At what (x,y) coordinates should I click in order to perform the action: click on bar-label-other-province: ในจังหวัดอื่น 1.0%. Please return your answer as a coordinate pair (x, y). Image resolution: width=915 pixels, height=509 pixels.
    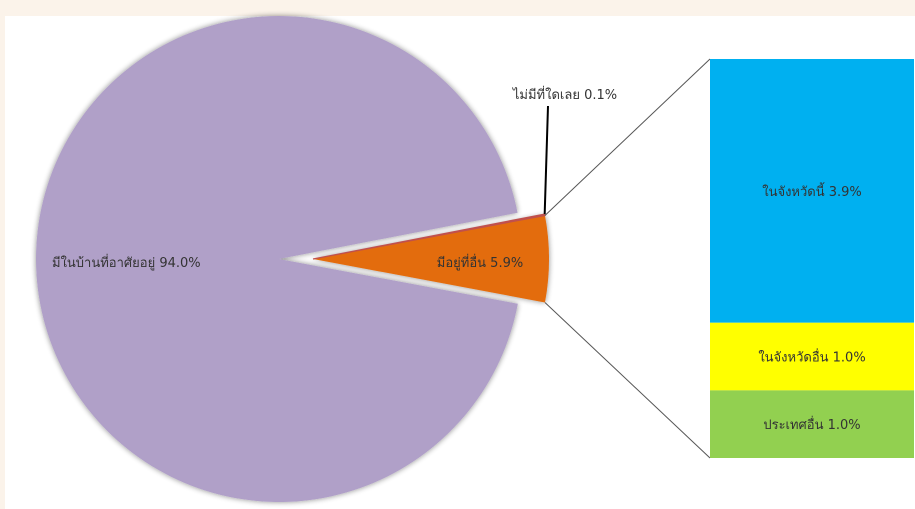
    Looking at the image, I should click on (811, 357).